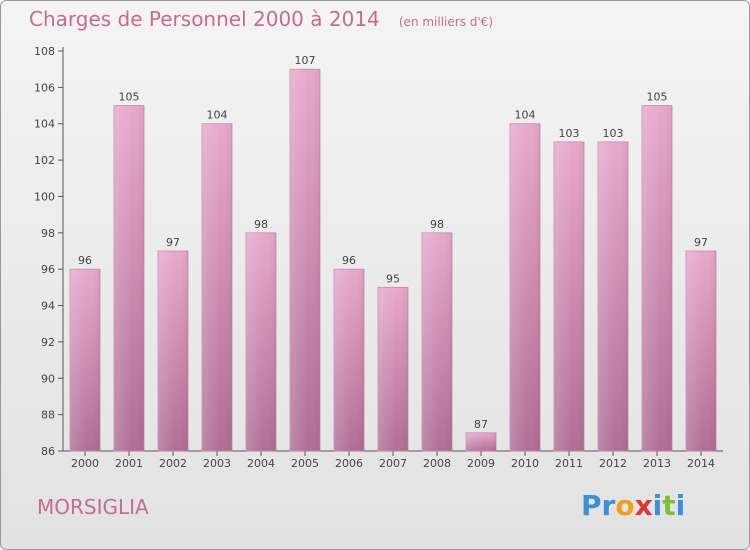 The image size is (750, 550). I want to click on logo-letter: o, so click(625, 505).